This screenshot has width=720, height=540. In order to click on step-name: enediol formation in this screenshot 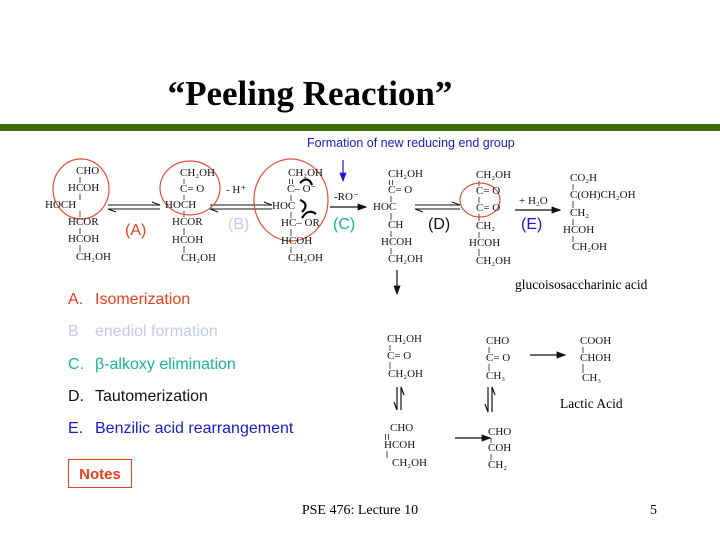, I will do `click(156, 332)`.